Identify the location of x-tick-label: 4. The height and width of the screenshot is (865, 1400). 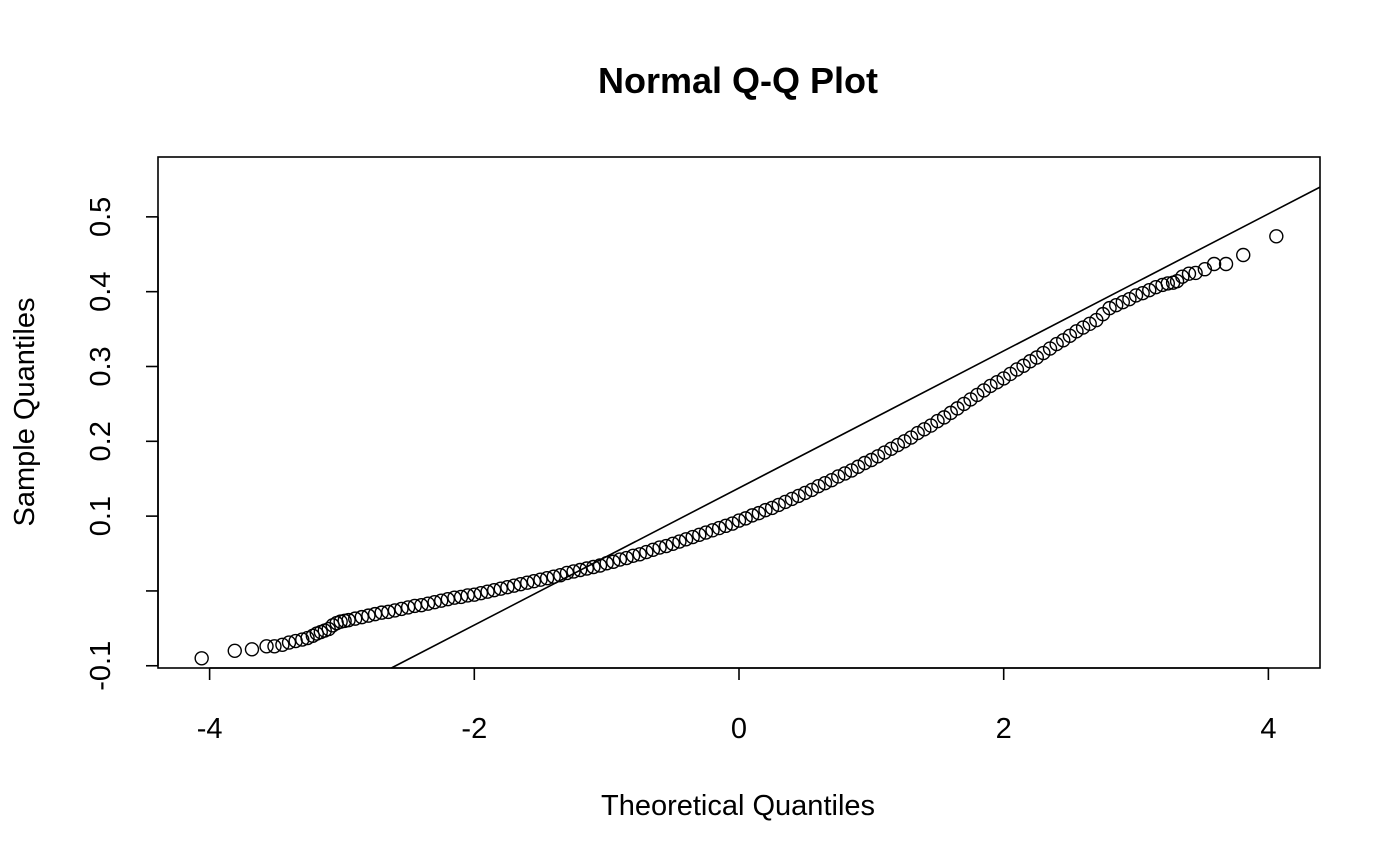
(1268, 729).